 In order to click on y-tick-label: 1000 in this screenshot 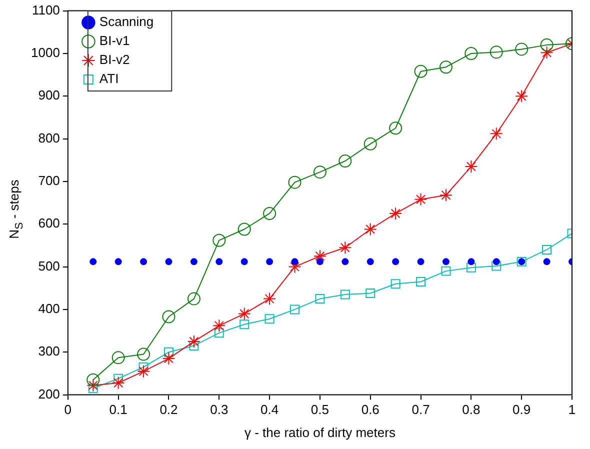, I will do `click(45, 52)`.